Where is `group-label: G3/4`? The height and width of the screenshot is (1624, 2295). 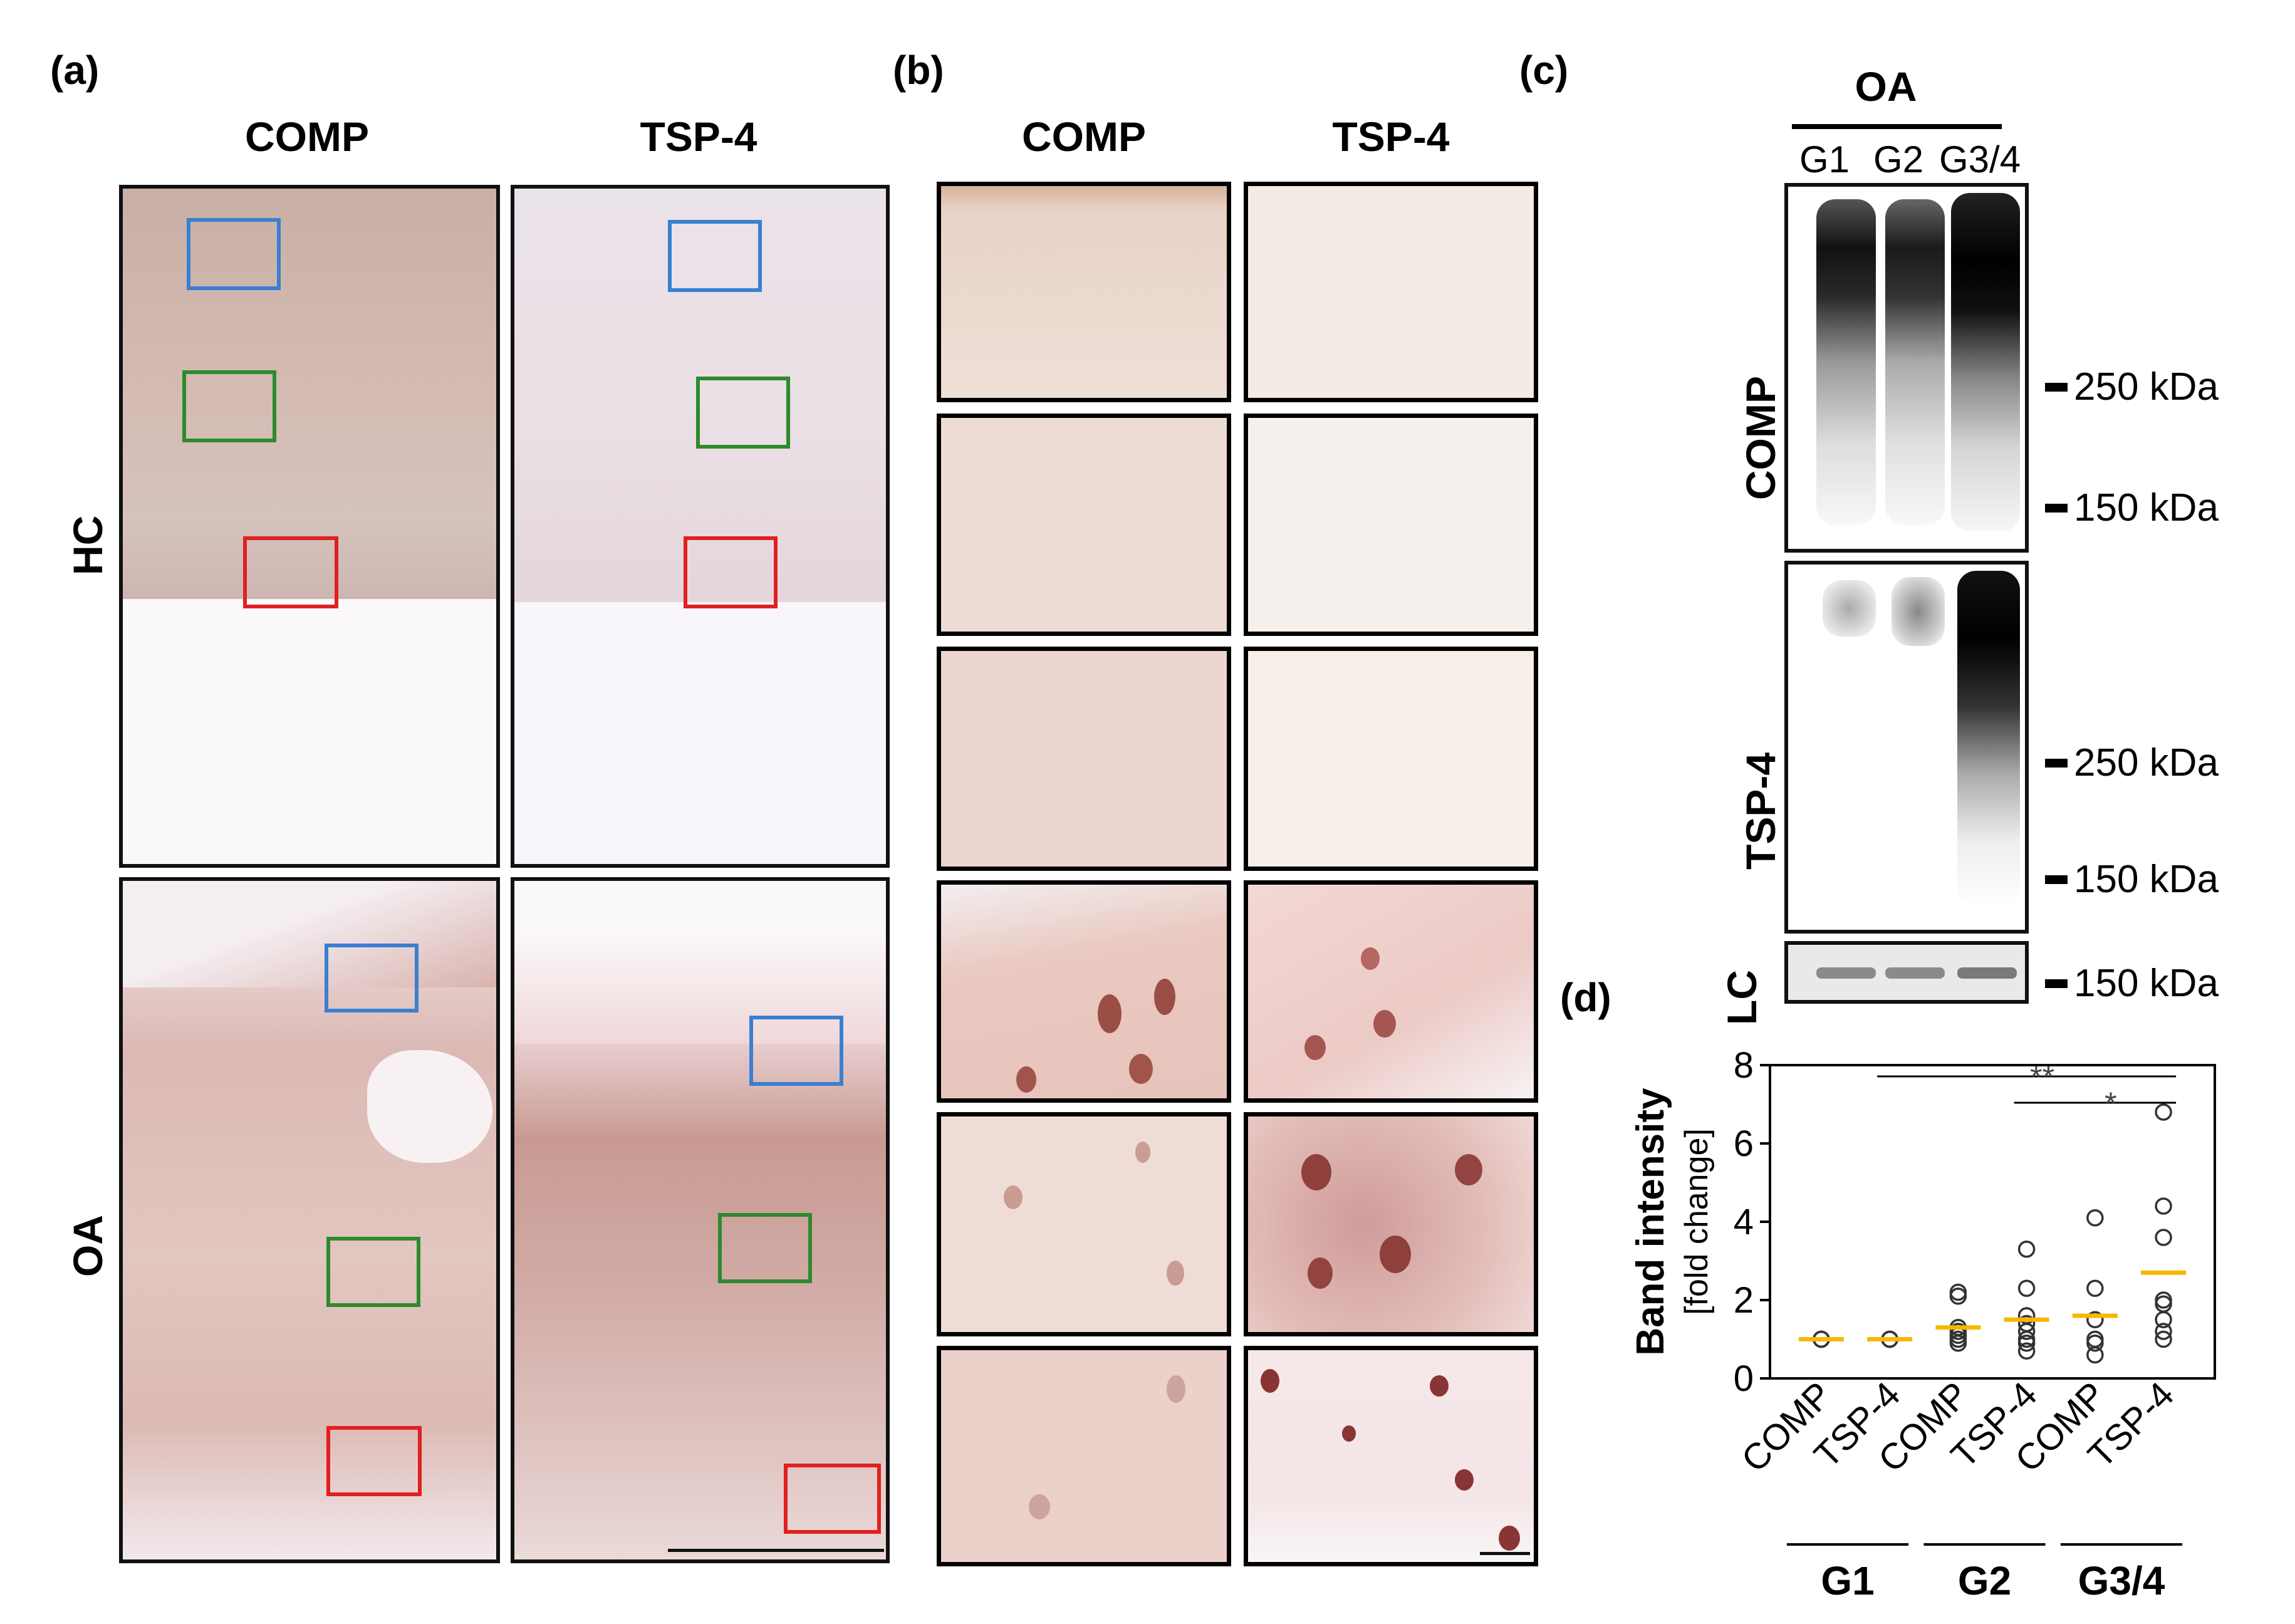
group-label: G3/4 is located at coordinates (2122, 1580).